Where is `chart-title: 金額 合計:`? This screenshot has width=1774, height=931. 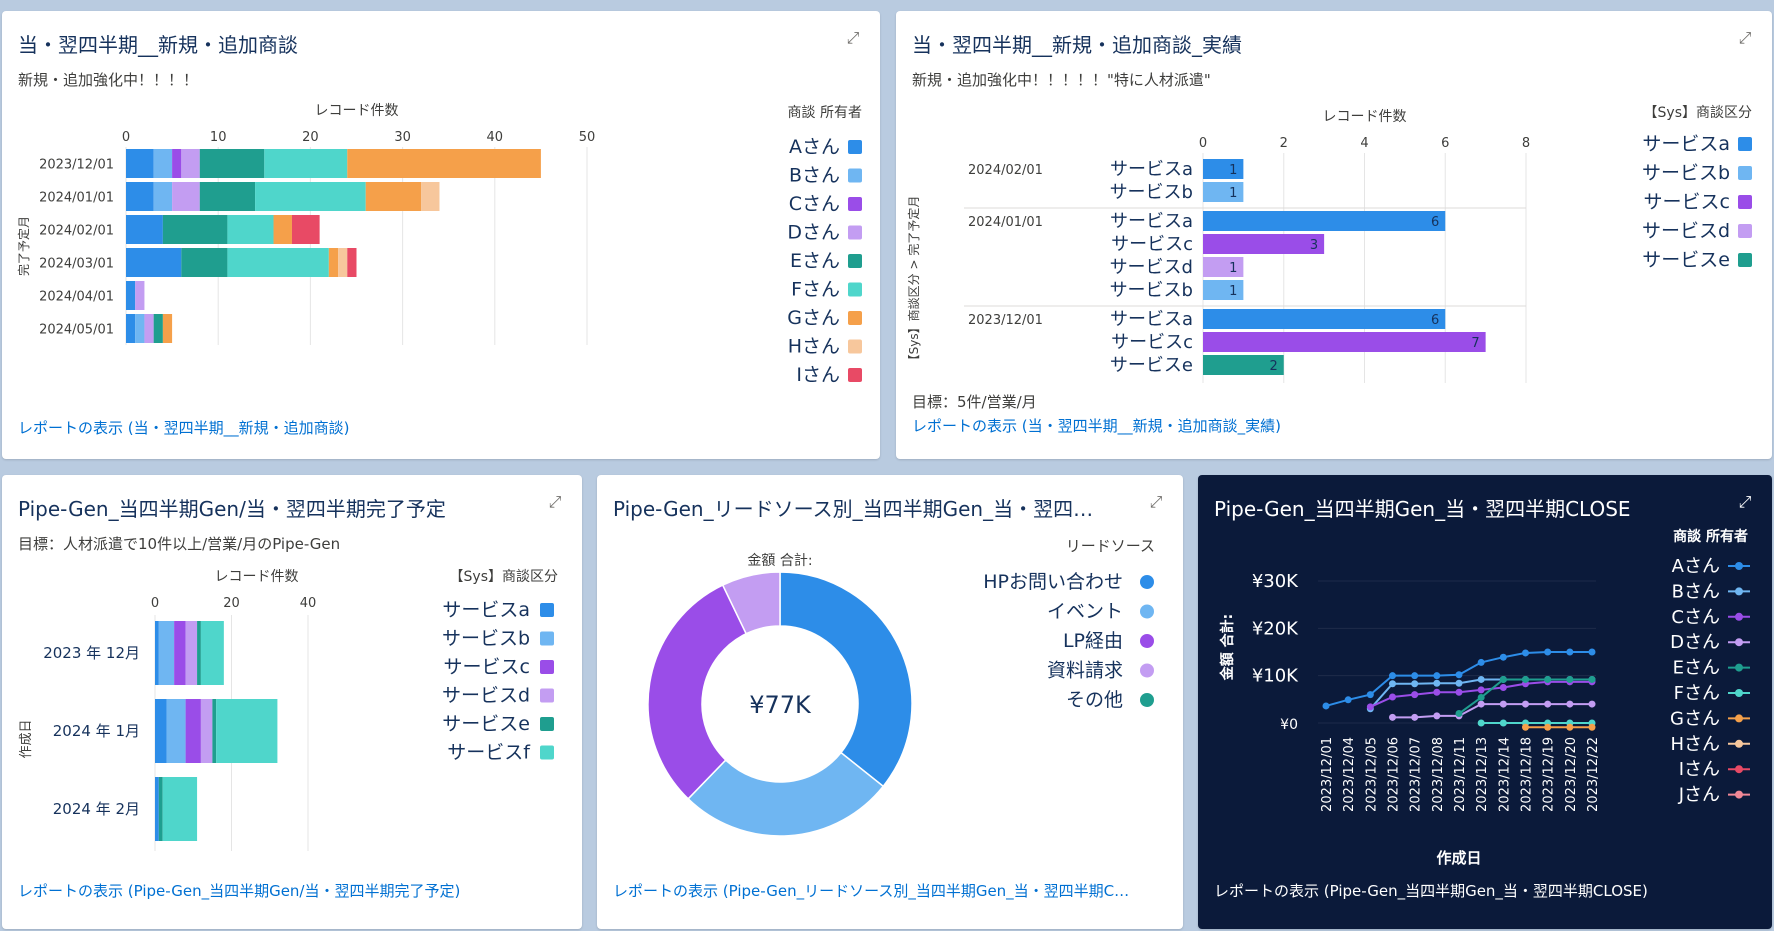
chart-title: 金額 合計: is located at coordinates (779, 561).